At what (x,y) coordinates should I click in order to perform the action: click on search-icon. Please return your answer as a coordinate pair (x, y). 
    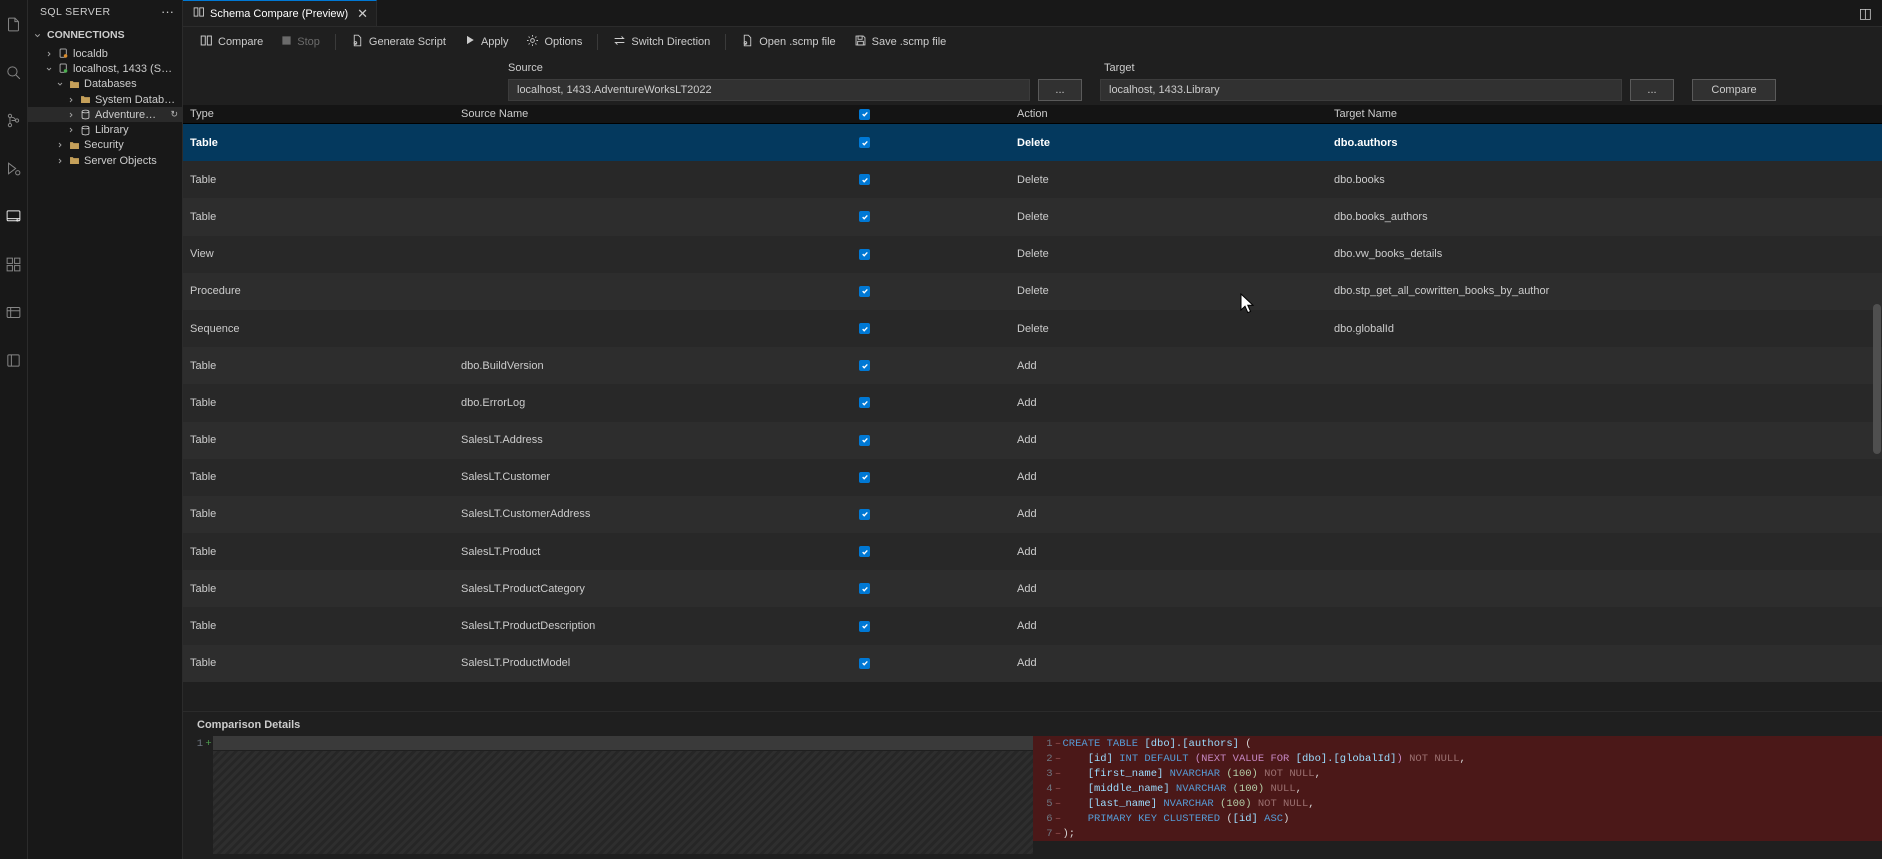
    Looking at the image, I should click on (14, 72).